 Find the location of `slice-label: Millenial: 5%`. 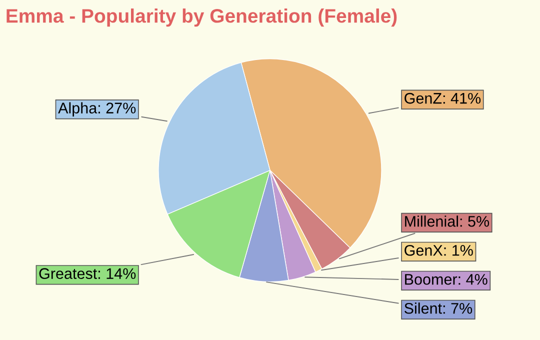

slice-label: Millenial: 5% is located at coordinates (447, 221).